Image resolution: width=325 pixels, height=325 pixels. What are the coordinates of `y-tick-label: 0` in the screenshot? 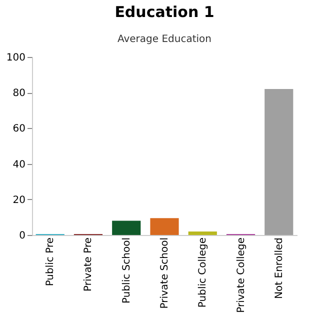 It's located at (22, 236).